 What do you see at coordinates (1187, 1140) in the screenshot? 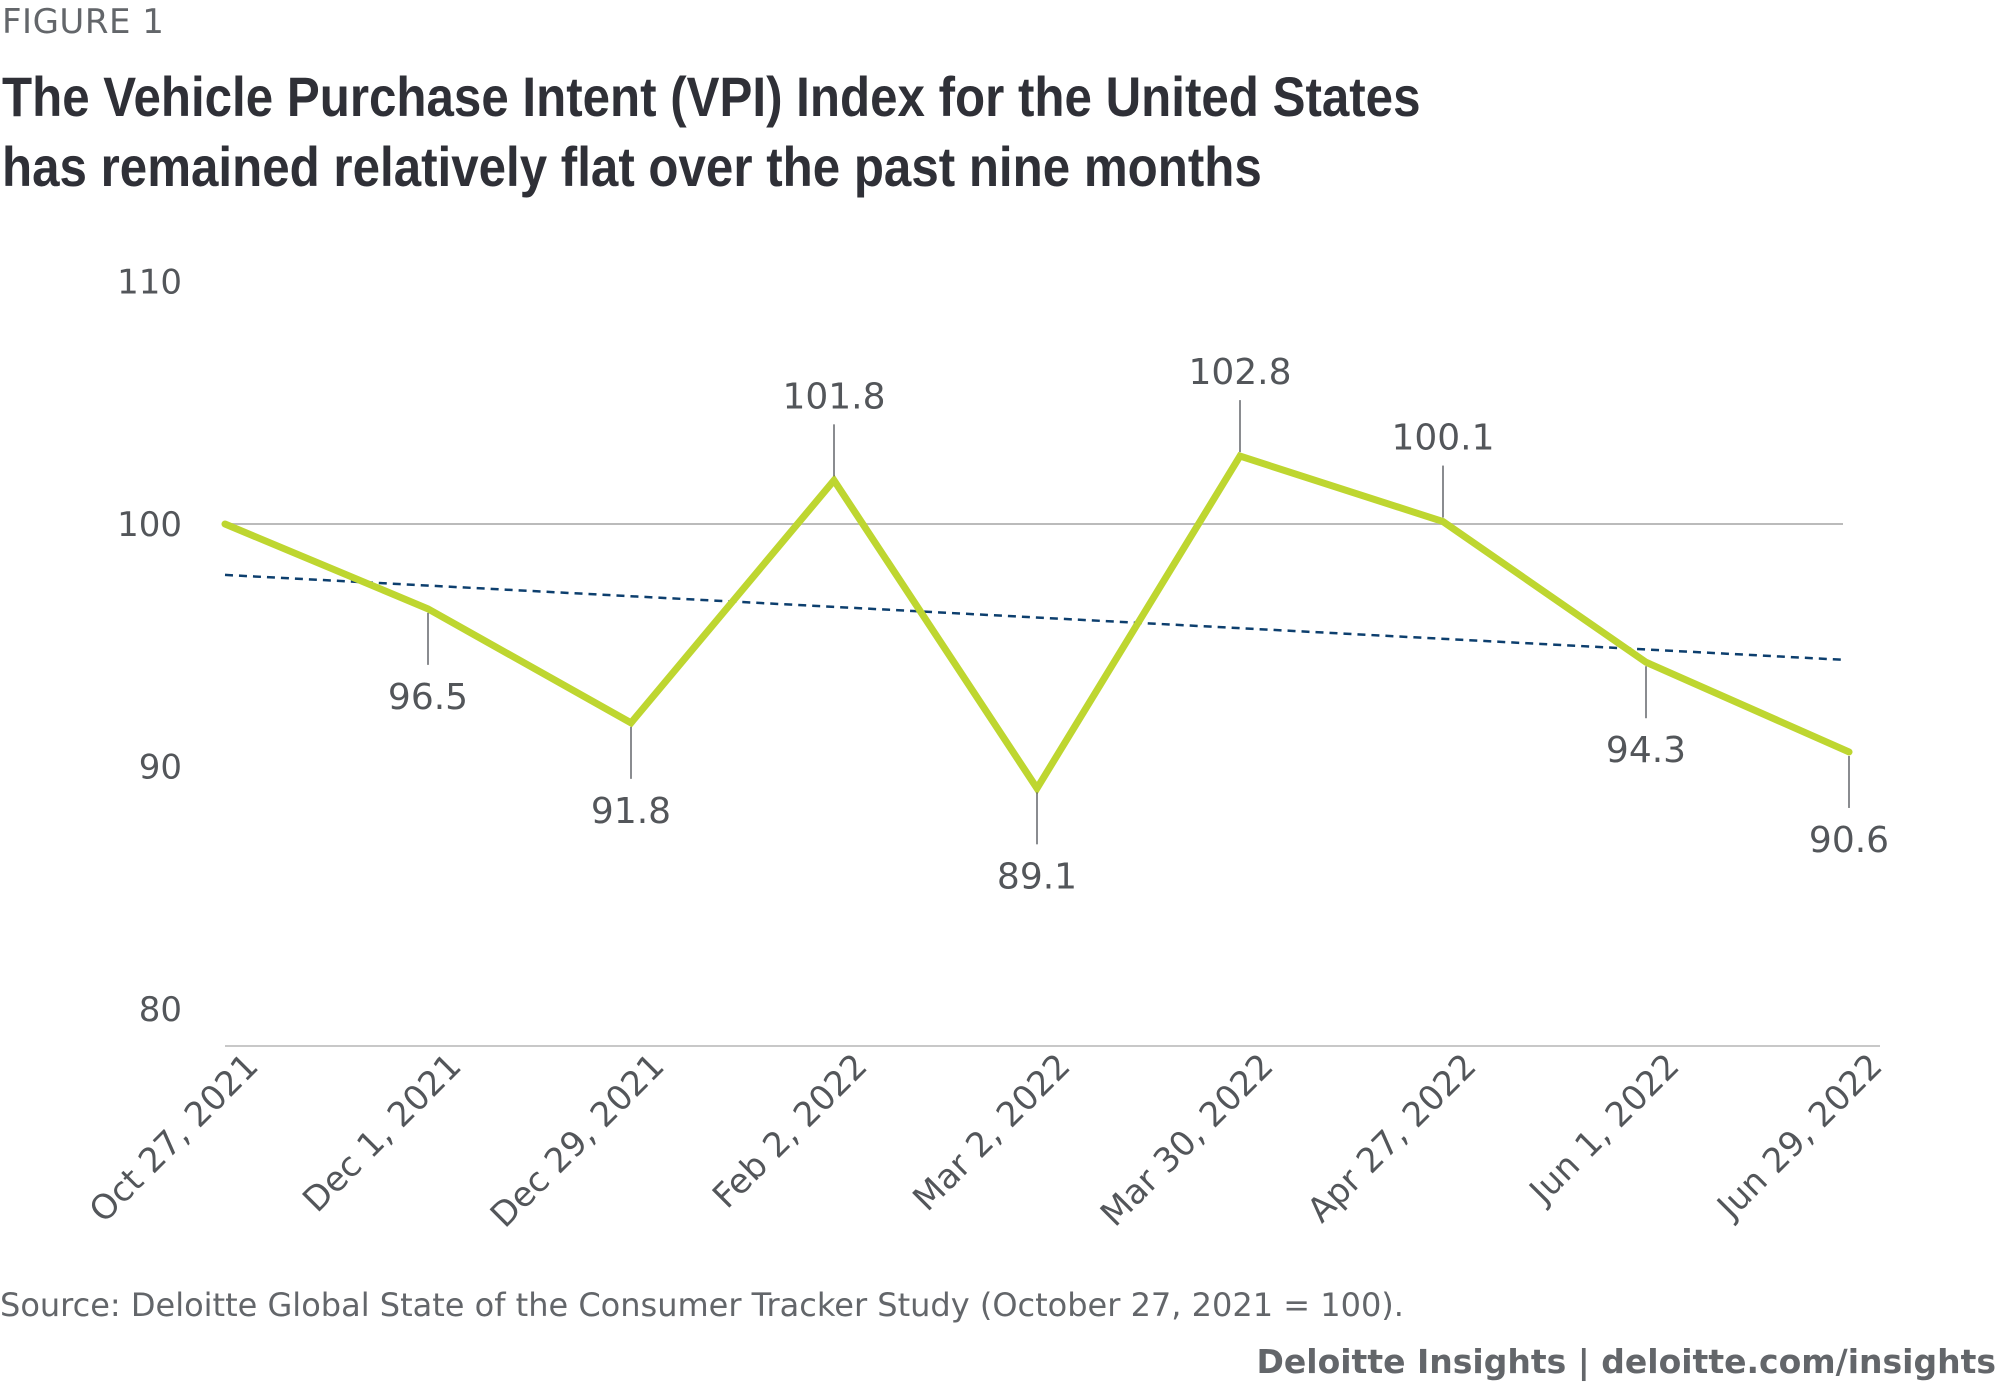
I see `x-tick-label: Mar 30, 2022` at bounding box center [1187, 1140].